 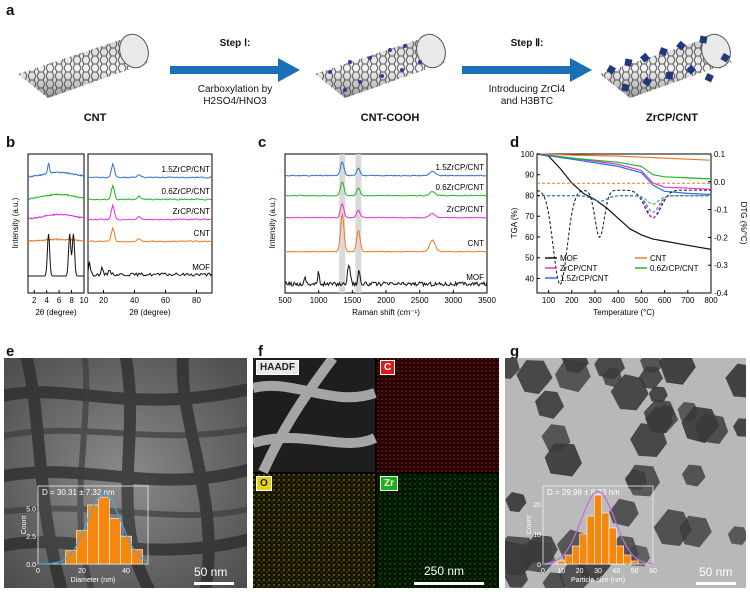 What do you see at coordinates (475, 277) in the screenshot?
I see `raman-series-label: MOF` at bounding box center [475, 277].